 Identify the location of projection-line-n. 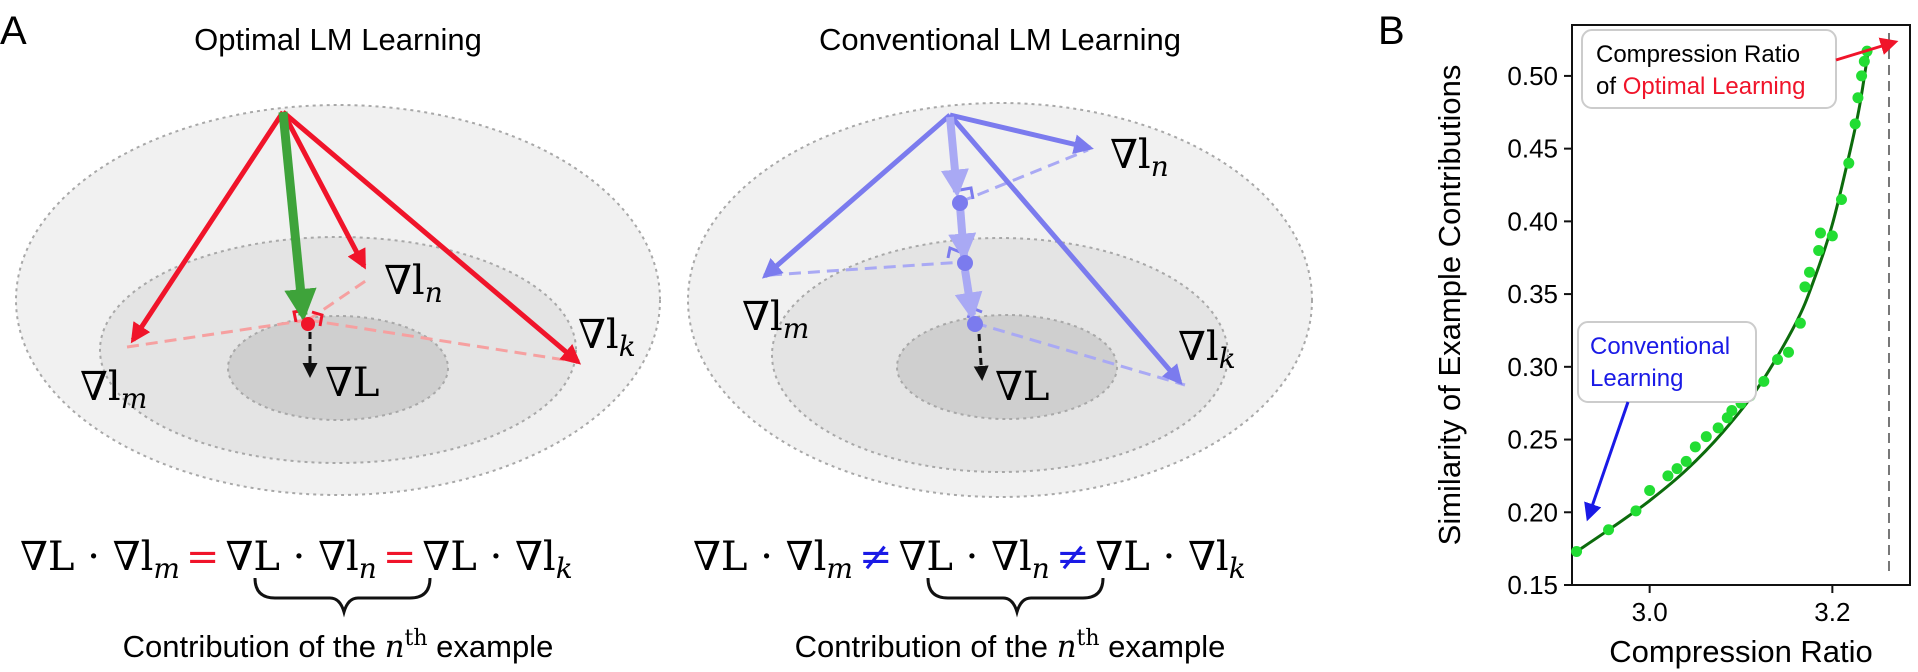
(1024, 176).